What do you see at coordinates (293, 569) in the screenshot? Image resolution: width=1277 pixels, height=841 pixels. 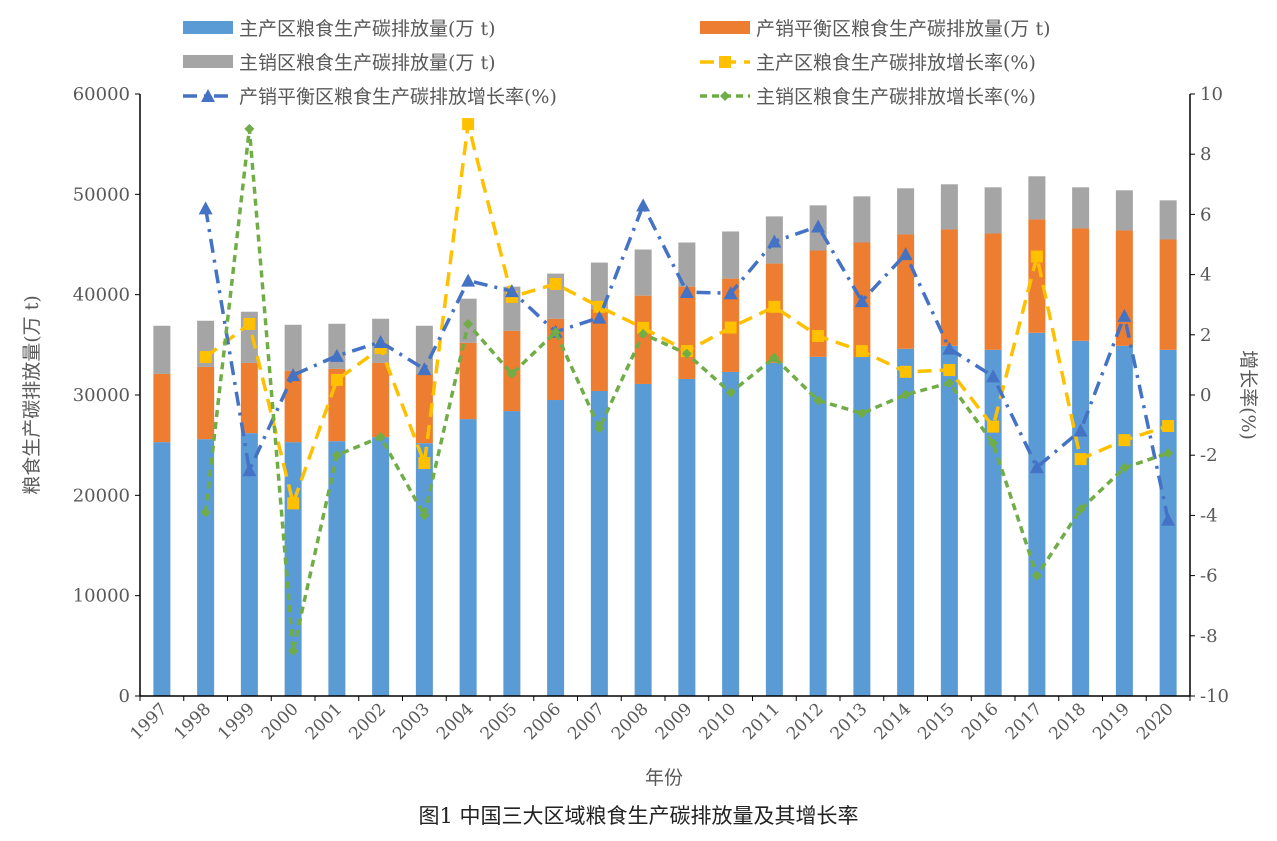 I see `bar-main-producing-2000` at bounding box center [293, 569].